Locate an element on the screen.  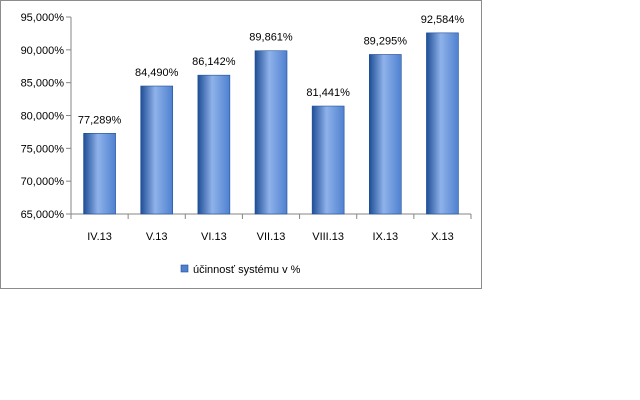
x-axis: IV.13 V.13 VI.13 VII.13 VIII.13 IX.13 X.13 is located at coordinates (271, 228).